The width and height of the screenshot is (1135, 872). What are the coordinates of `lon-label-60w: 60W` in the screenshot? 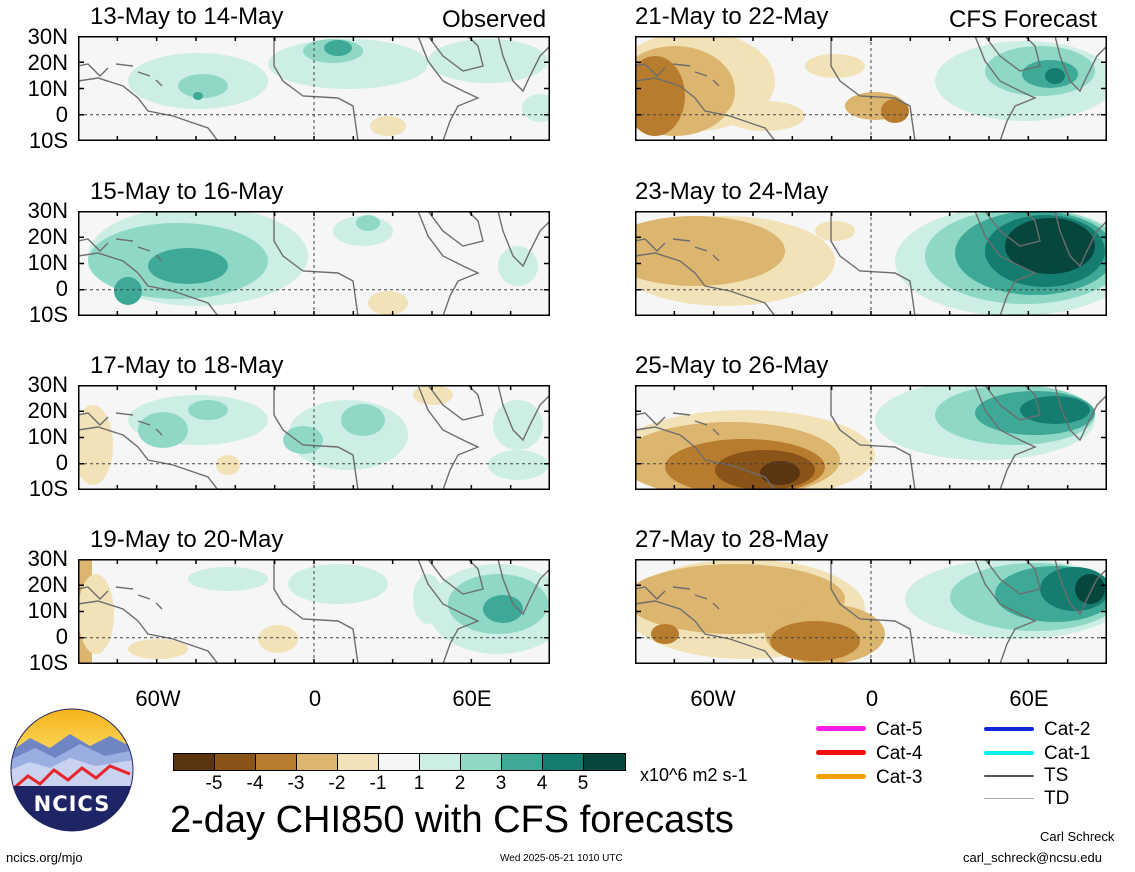 It's located at (713, 698).